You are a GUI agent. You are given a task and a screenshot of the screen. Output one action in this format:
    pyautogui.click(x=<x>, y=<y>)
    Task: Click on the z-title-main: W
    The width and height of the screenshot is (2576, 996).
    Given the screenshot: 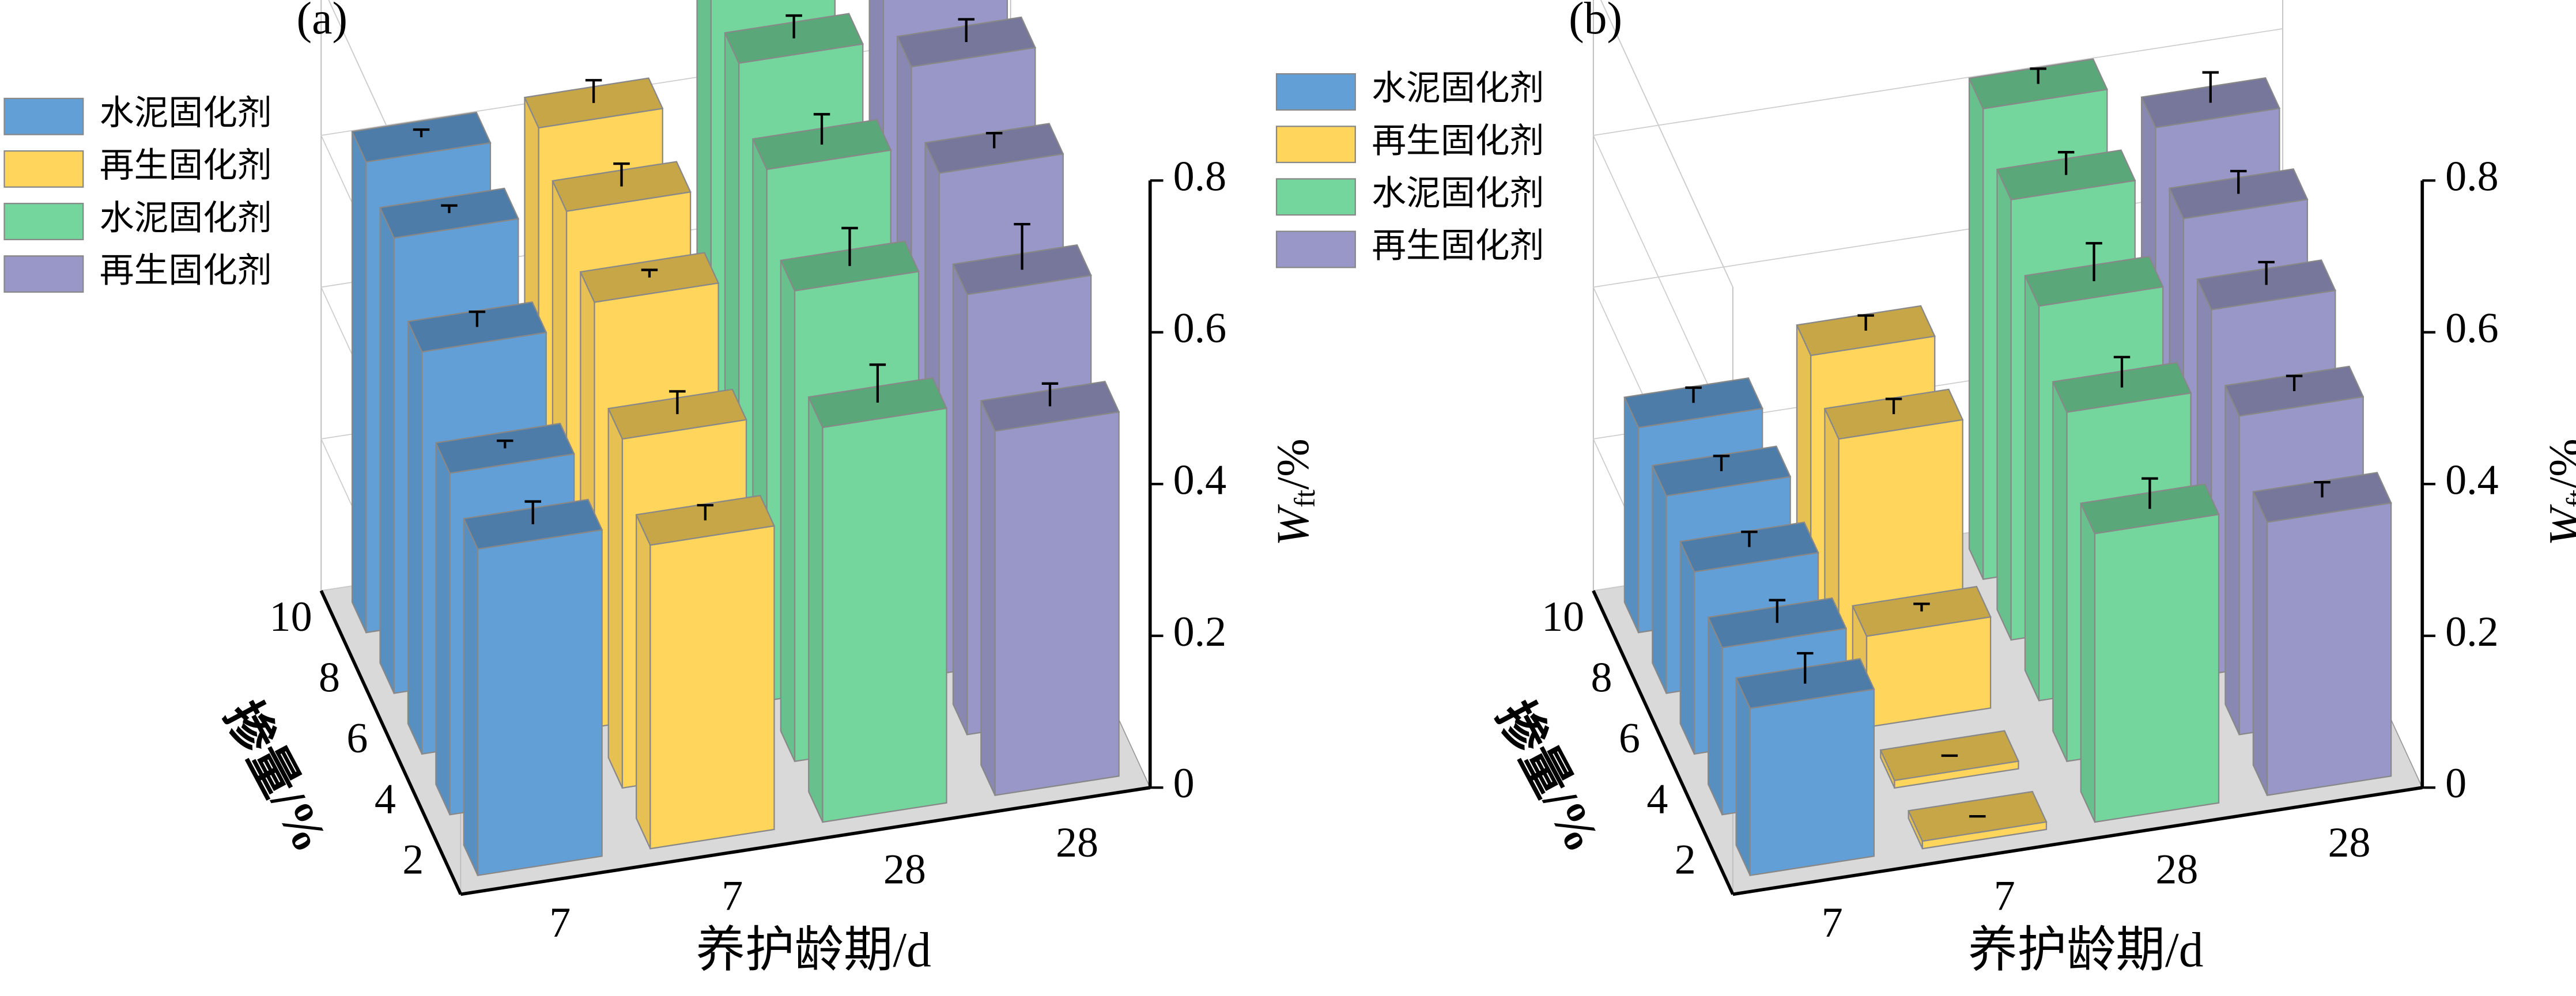 What is the action you would take?
    pyautogui.click(x=1293, y=525)
    